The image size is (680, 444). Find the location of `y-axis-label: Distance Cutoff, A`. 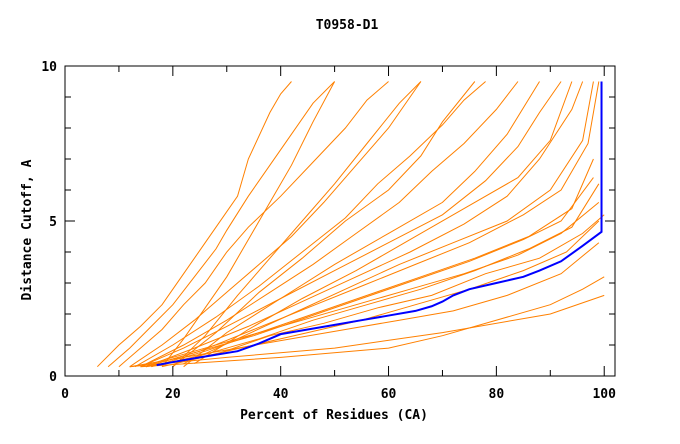

y-axis-label: Distance Cutoff, A is located at coordinates (27, 229).